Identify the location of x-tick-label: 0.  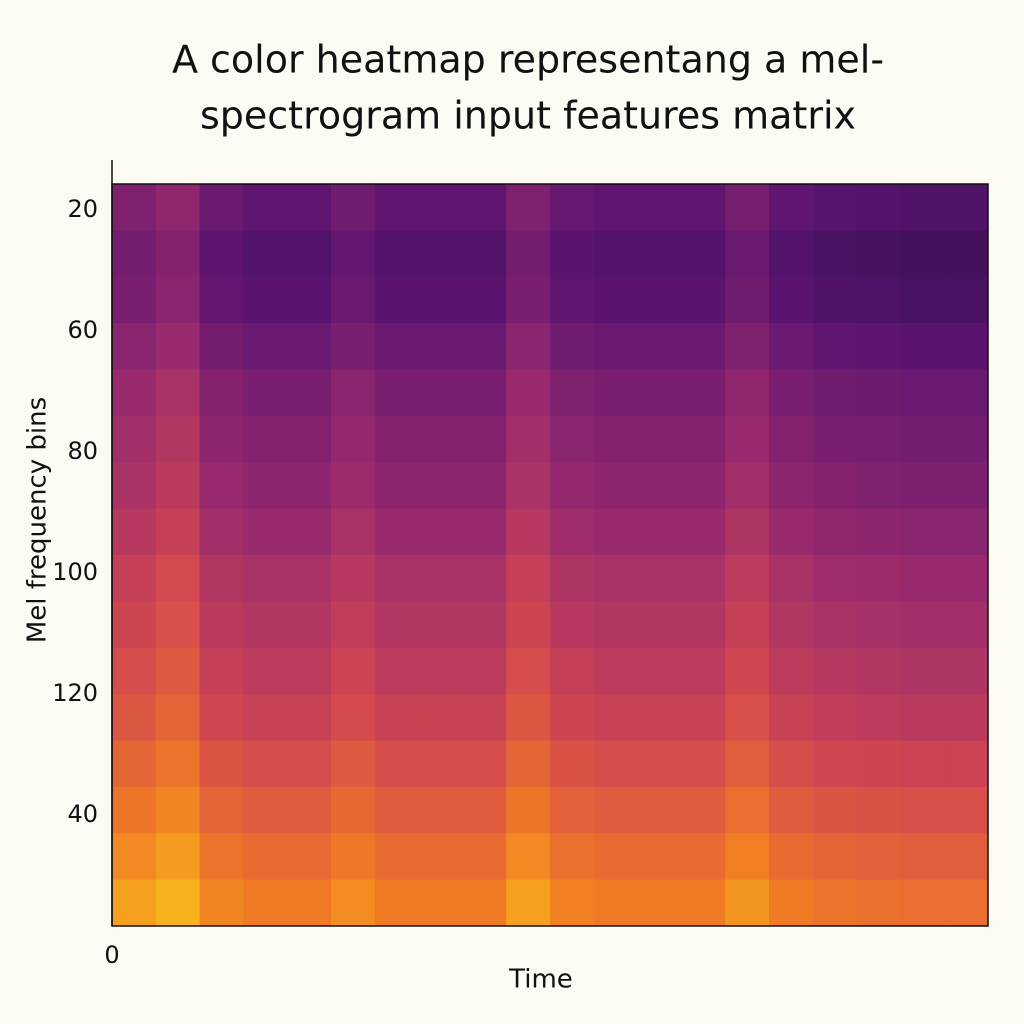
(111, 955).